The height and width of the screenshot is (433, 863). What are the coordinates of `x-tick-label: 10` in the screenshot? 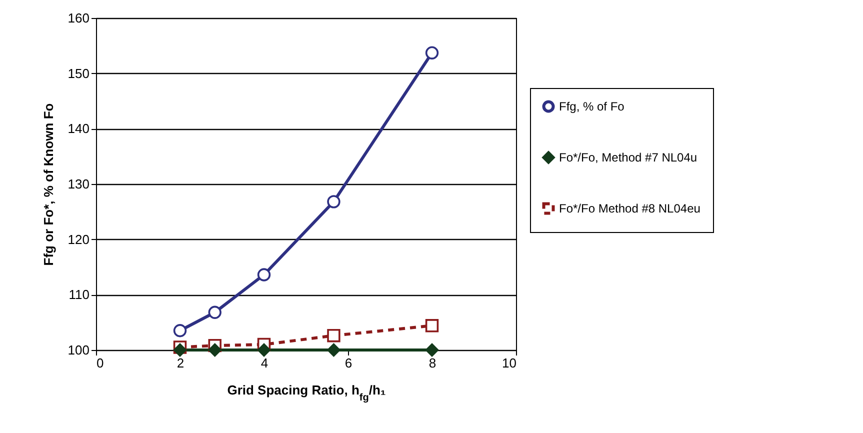 It's located at (509, 363).